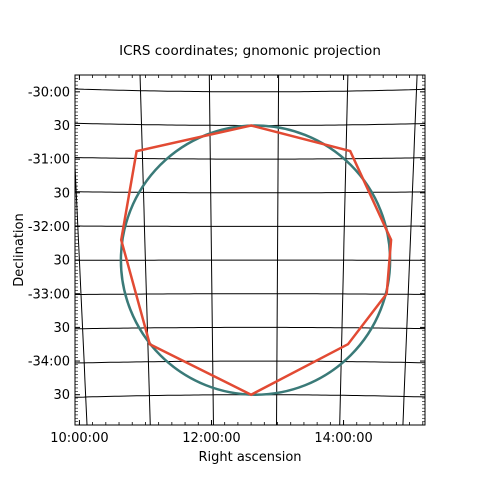  What do you see at coordinates (49, 227) in the screenshot?
I see `y-tick-label: -32:00` at bounding box center [49, 227].